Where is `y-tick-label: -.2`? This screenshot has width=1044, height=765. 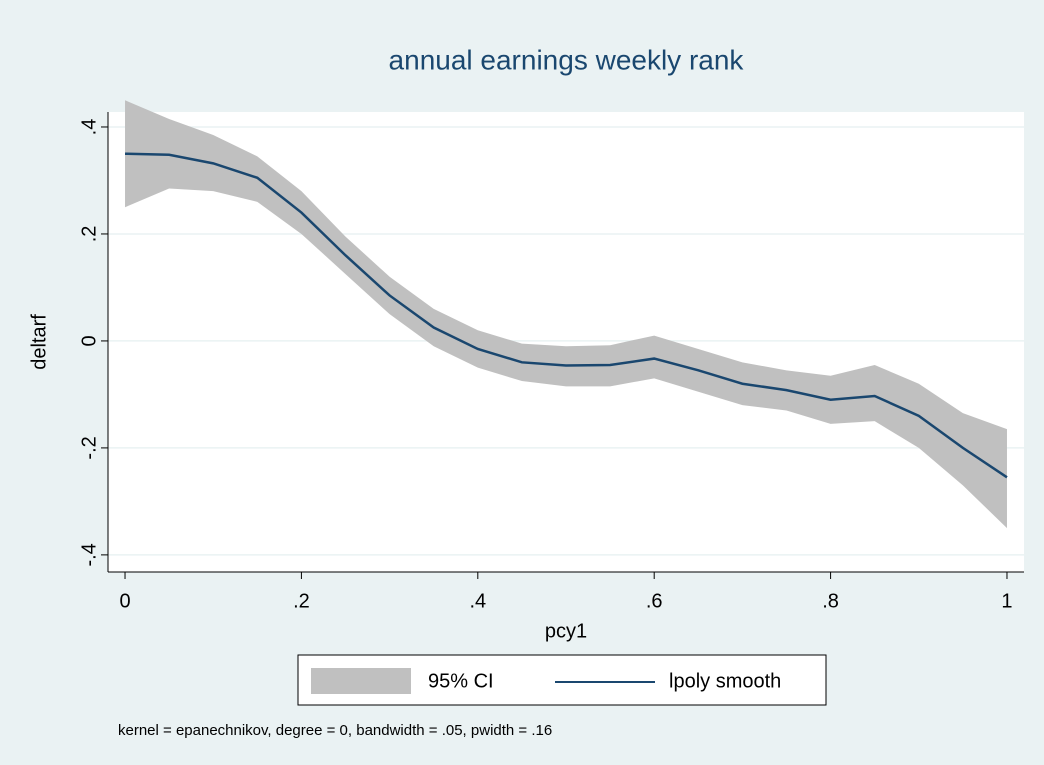
y-tick-label: -.2 is located at coordinates (89, 447).